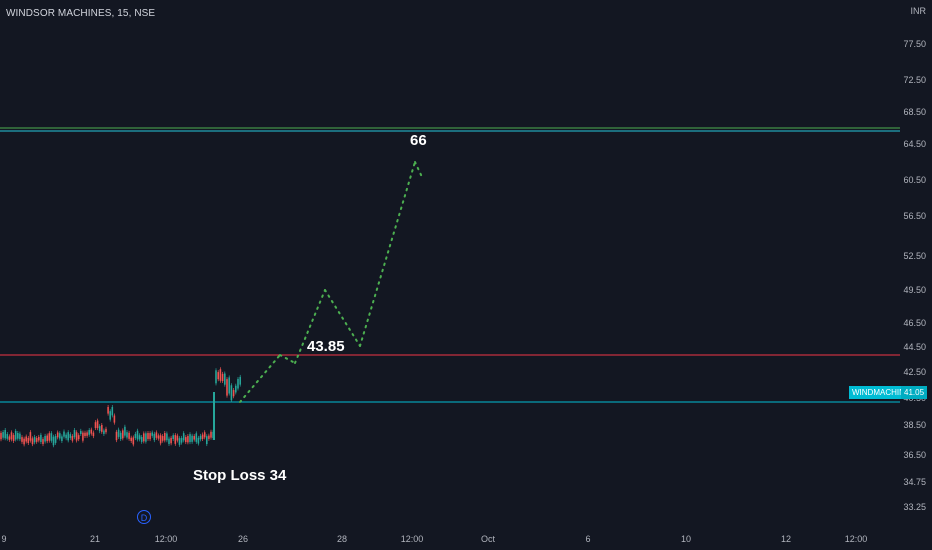  What do you see at coordinates (914, 425) in the screenshot?
I see `price-axis-label: 38.50` at bounding box center [914, 425].